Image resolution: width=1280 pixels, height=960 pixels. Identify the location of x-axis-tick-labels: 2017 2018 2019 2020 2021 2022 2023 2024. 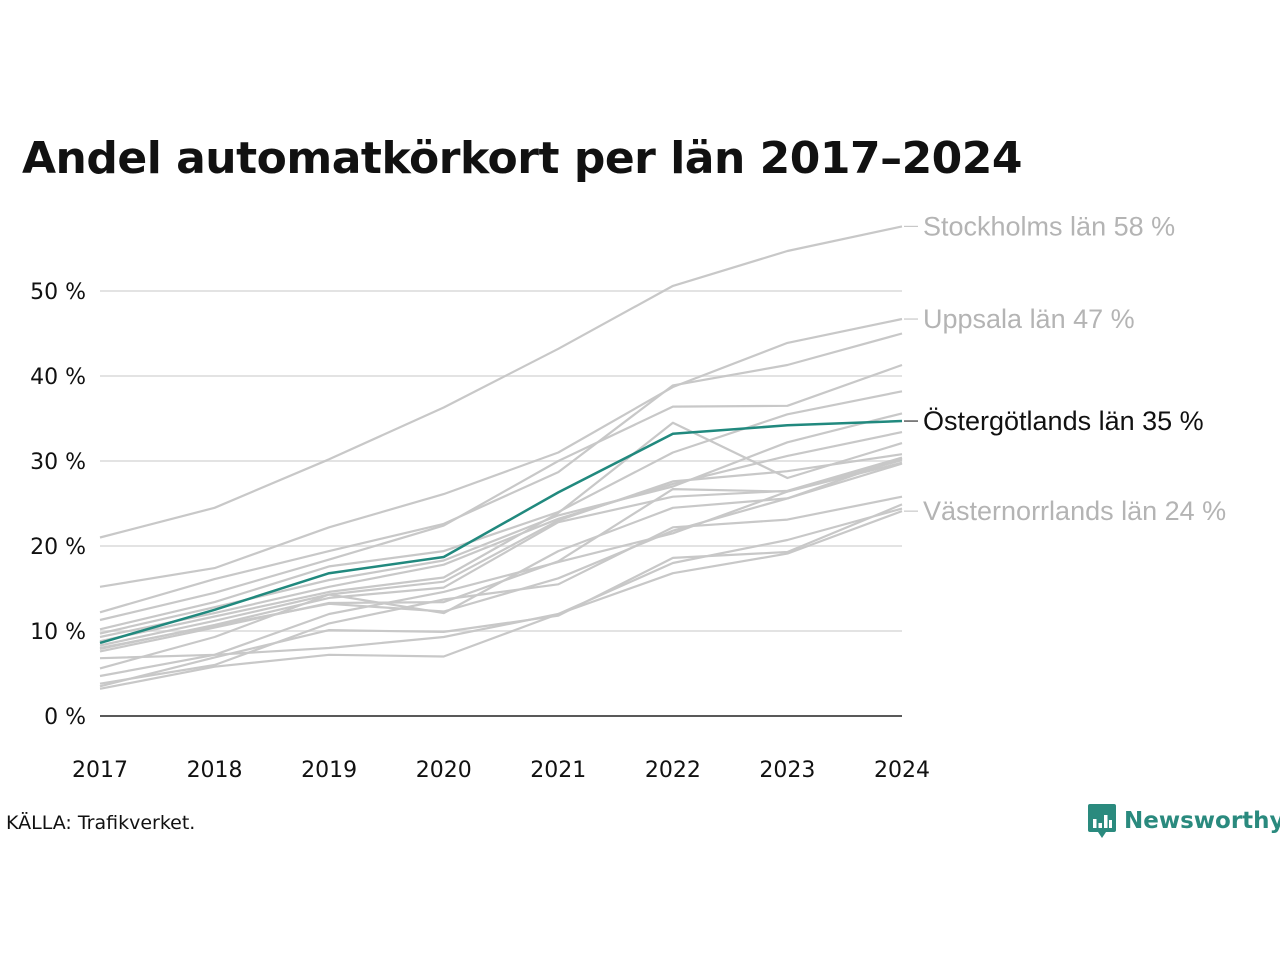
(501, 770).